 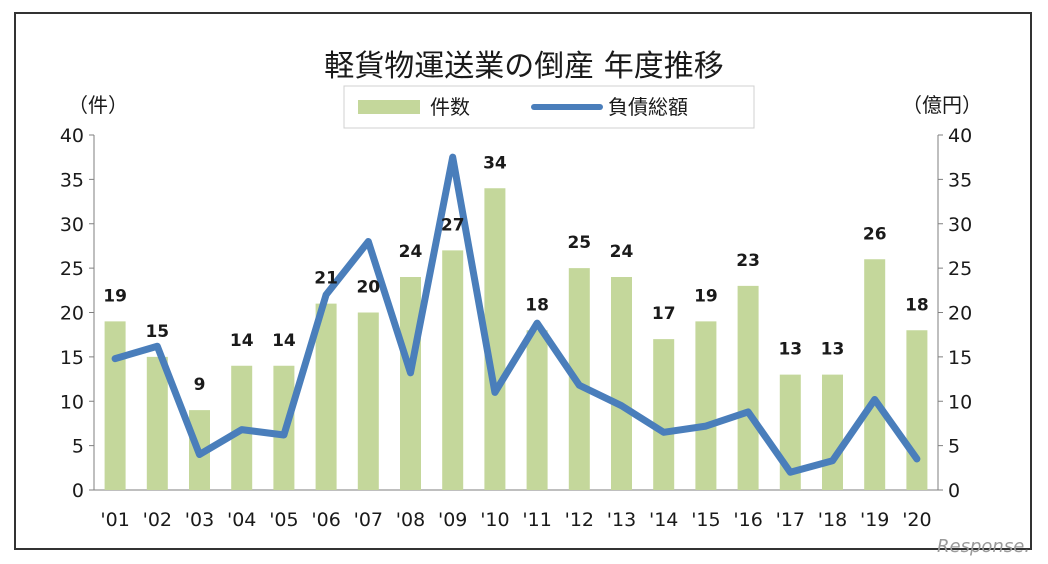 What do you see at coordinates (621, 520) in the screenshot?
I see `x-tick-label: '13` at bounding box center [621, 520].